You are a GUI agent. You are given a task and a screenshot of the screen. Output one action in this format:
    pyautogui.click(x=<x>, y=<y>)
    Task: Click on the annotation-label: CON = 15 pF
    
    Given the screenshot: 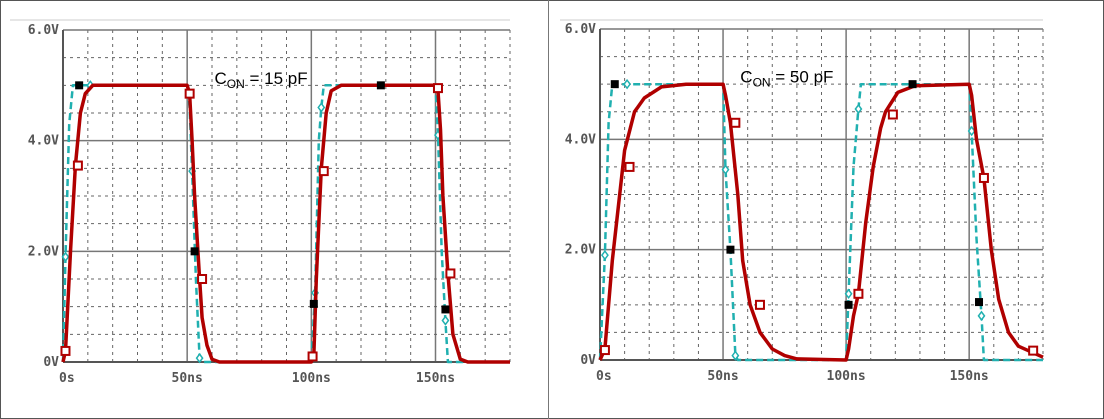 What is the action you would take?
    pyautogui.click(x=260, y=80)
    